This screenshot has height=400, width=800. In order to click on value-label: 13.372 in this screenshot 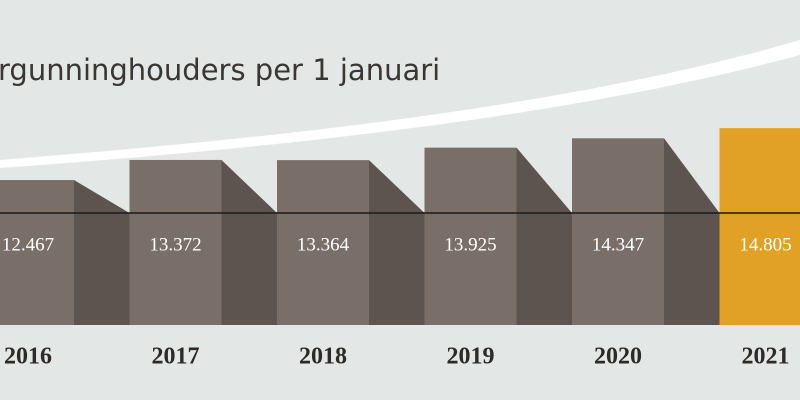, I will do `click(175, 244)`.